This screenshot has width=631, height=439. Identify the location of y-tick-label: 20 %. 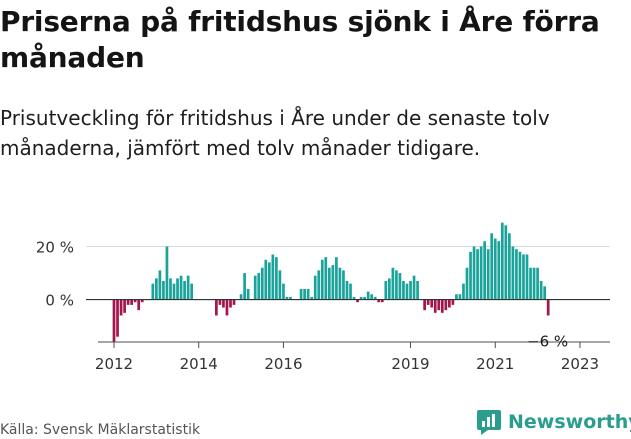
(55, 248).